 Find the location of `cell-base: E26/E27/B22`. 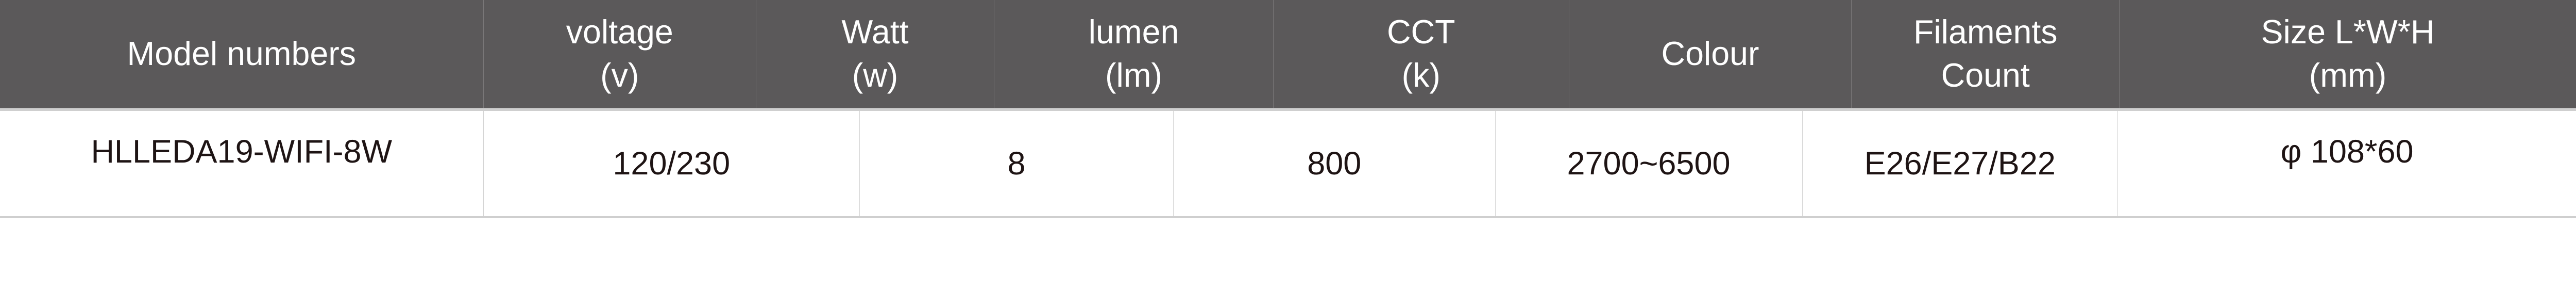

cell-base: E26/E27/B22 is located at coordinates (1960, 163).